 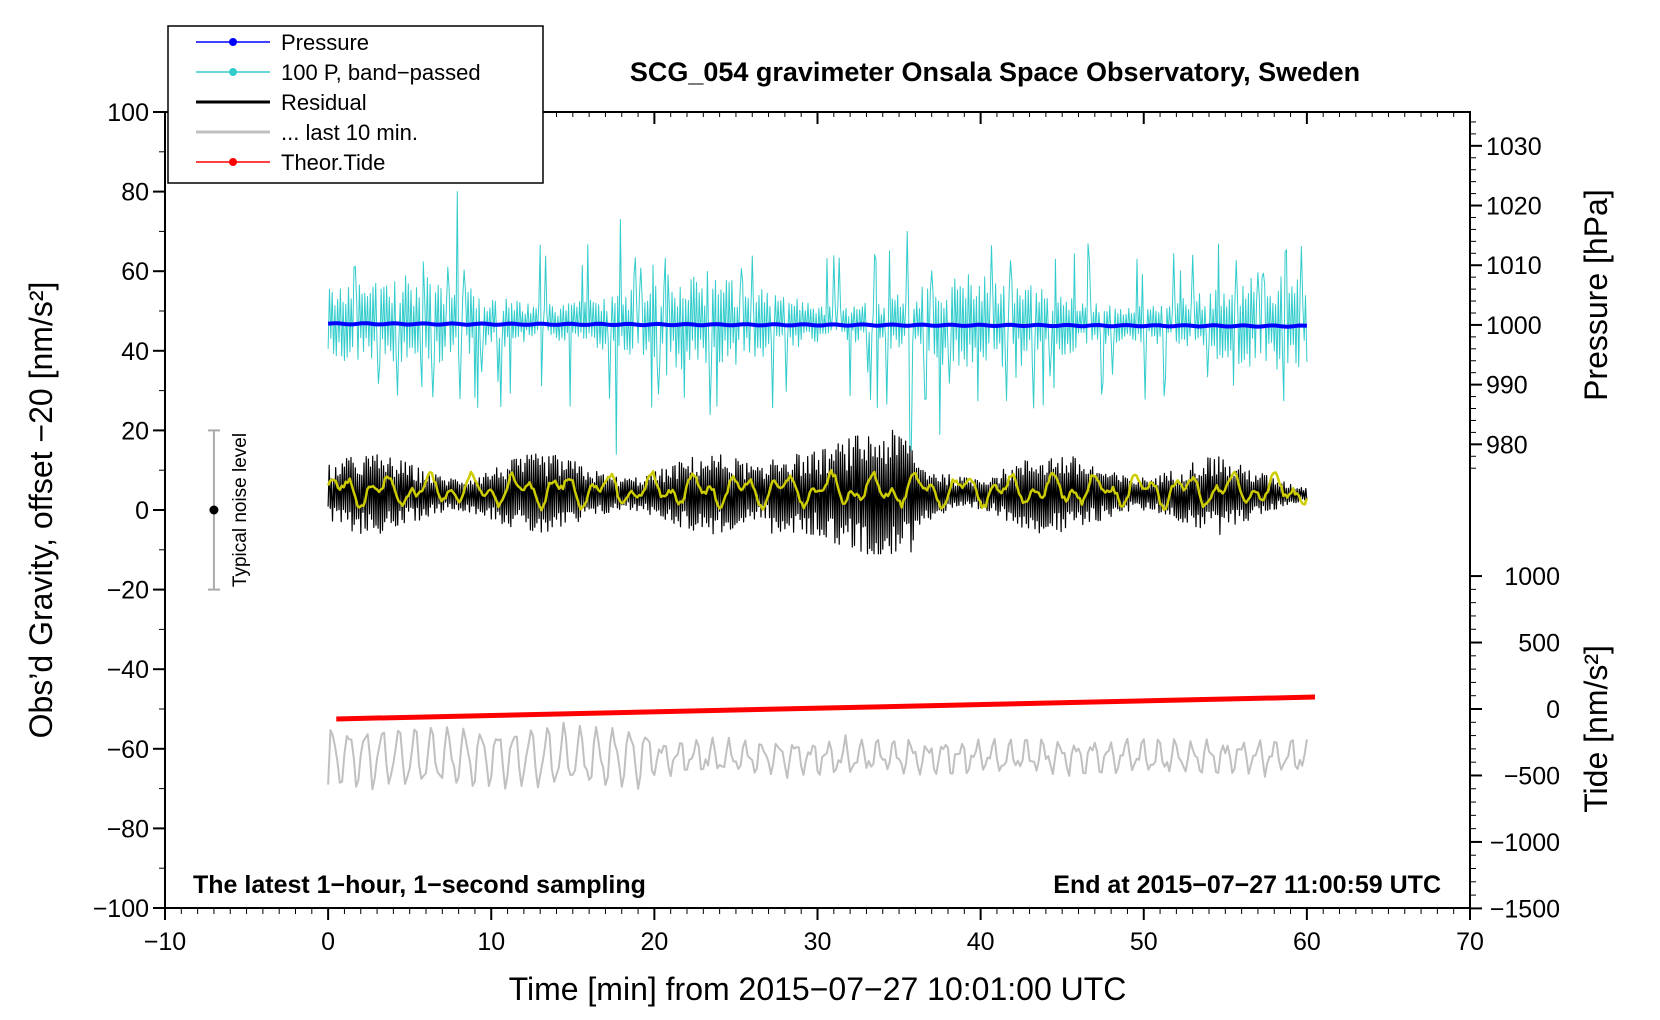 I want to click on y-tick-label: 0, so click(x=142, y=511).